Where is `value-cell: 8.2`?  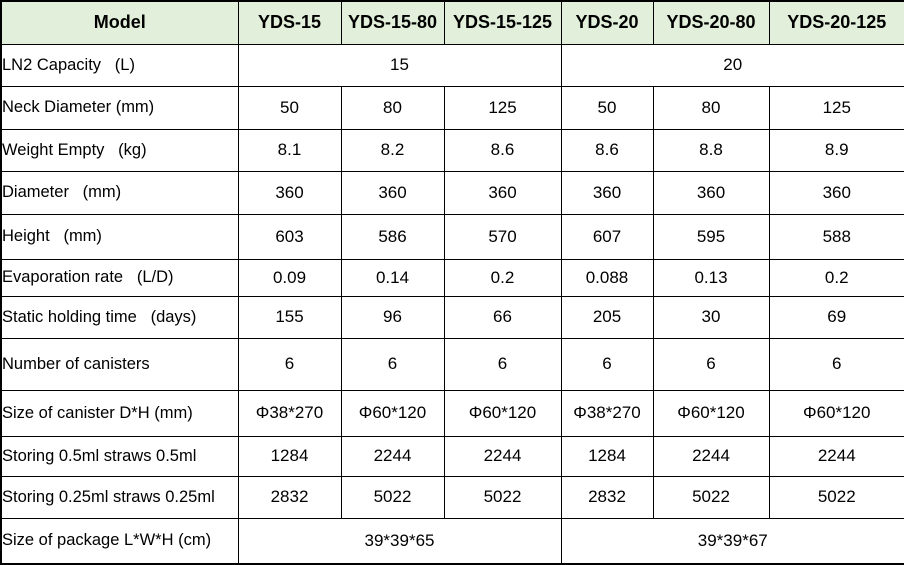 value-cell: 8.2 is located at coordinates (392, 150).